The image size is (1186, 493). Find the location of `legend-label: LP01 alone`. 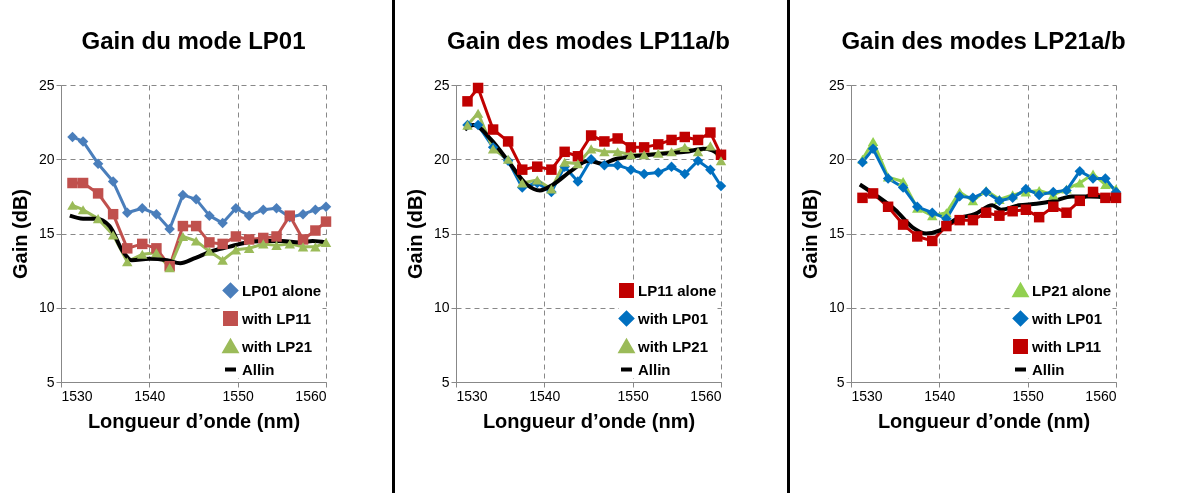

legend-label: LP01 alone is located at coordinates (282, 290).